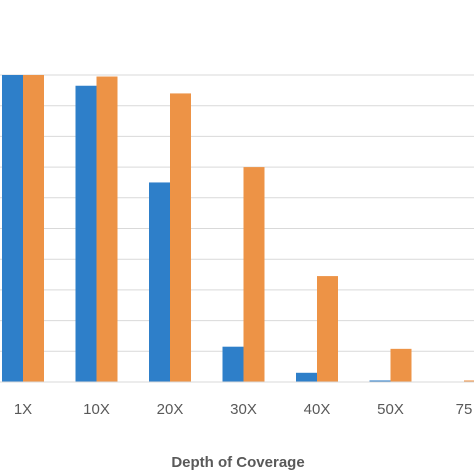 The height and width of the screenshot is (474, 474). Describe the element at coordinates (96, 409) in the screenshot. I see `x-tick-label: 10X` at that location.